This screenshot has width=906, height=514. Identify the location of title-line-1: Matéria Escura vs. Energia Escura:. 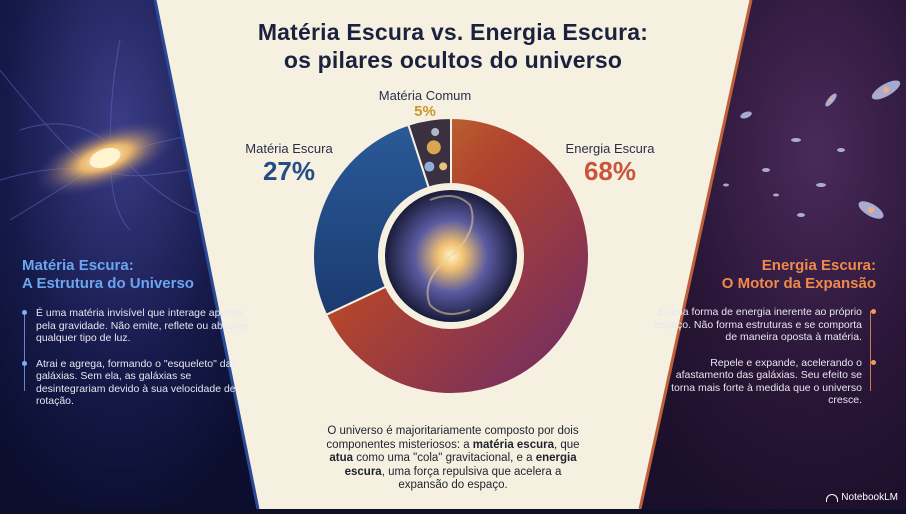
(453, 32).